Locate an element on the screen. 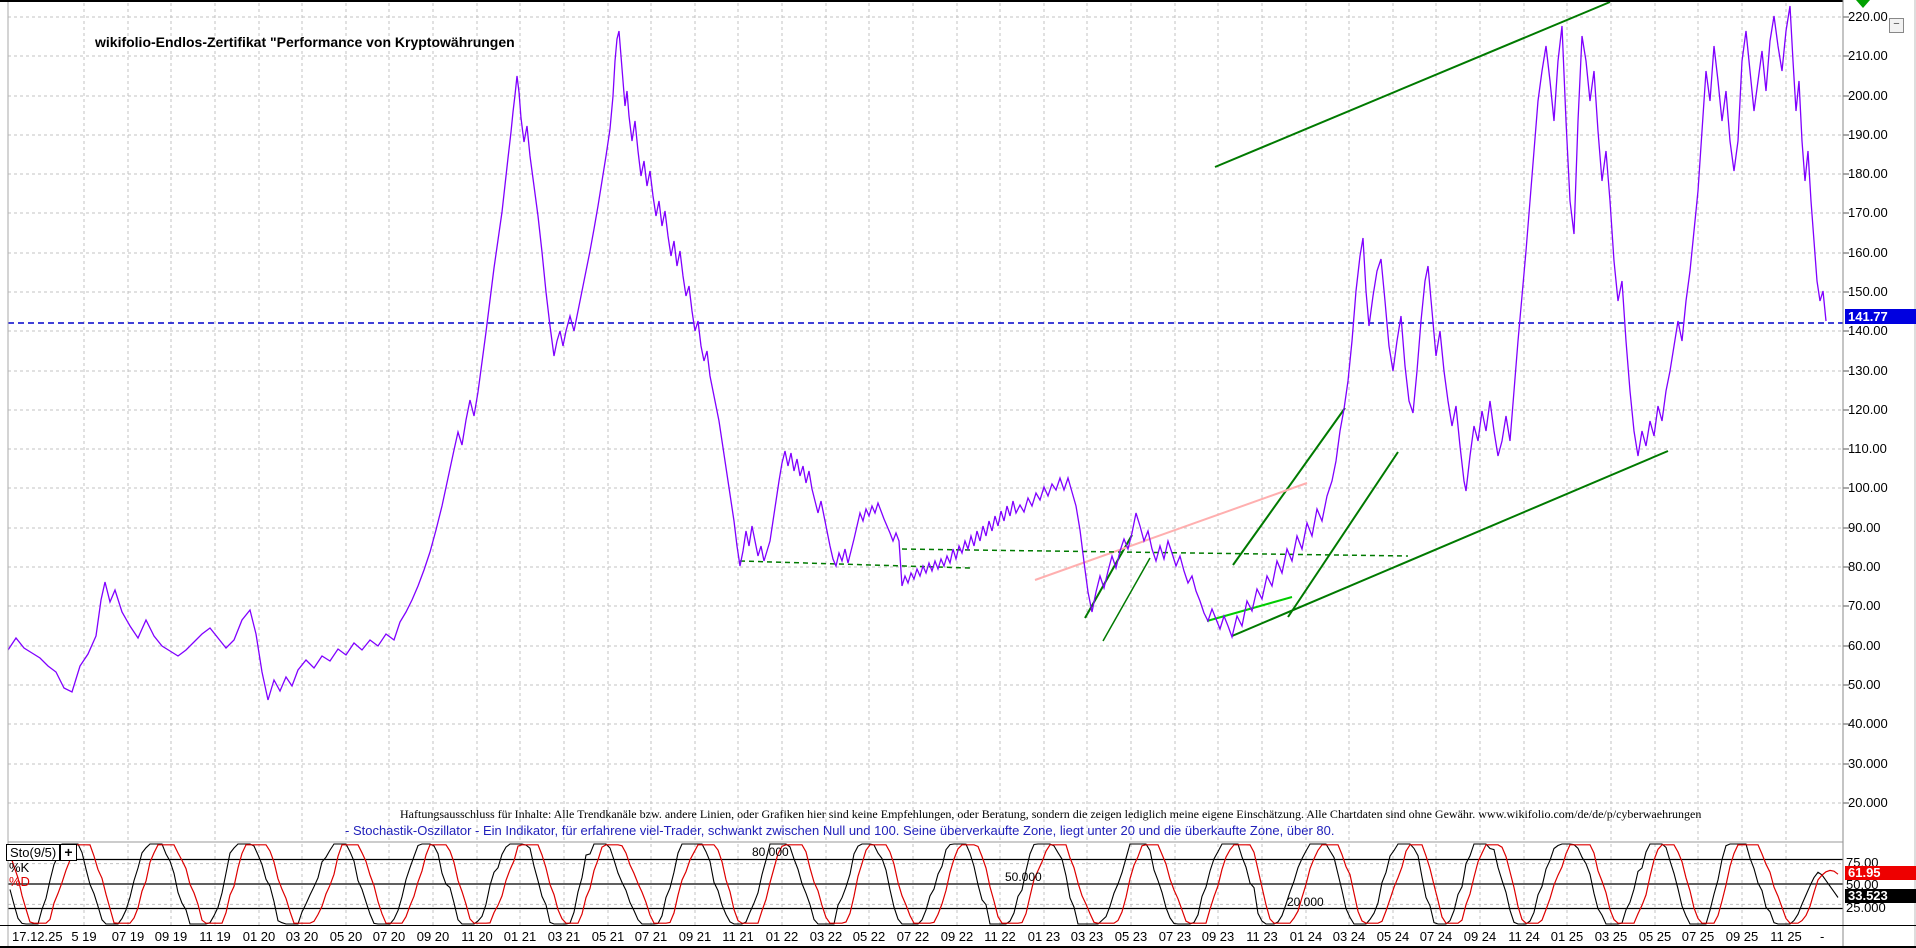 Image resolution: width=1916 pixels, height=948 pixels. x-axis-label: 03 21 is located at coordinates (564, 936).